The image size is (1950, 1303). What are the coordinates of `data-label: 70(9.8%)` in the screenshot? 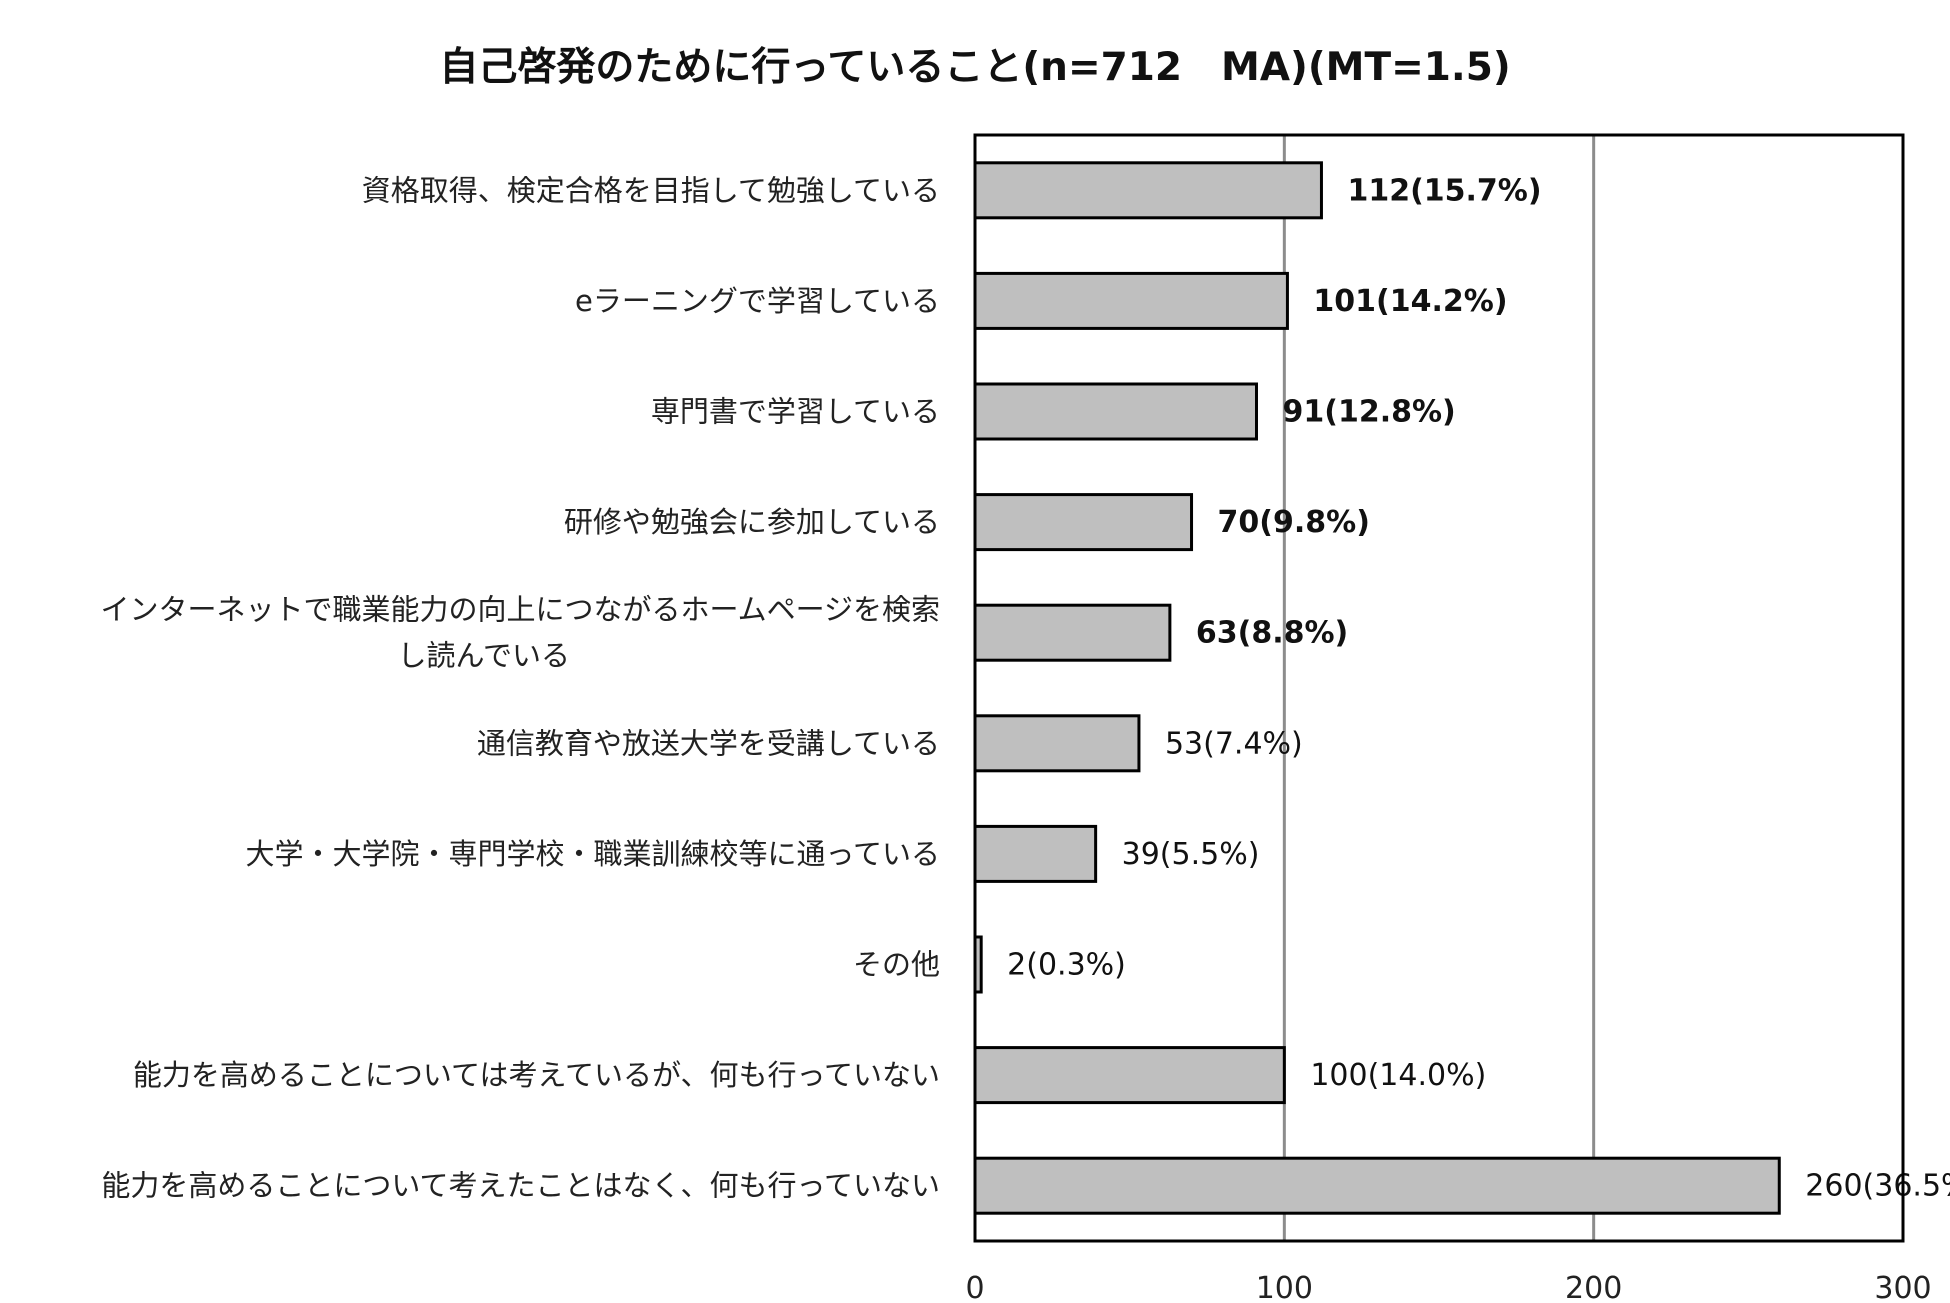 It's located at (1294, 522).